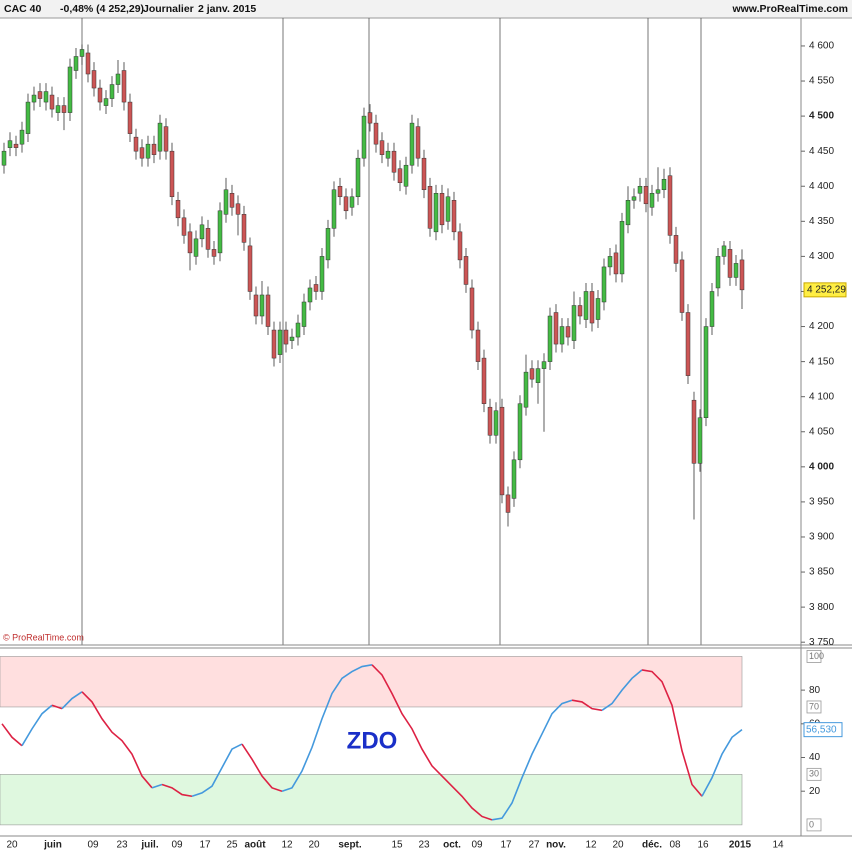 The image size is (852, 852). What do you see at coordinates (821, 326) in the screenshot?
I see `y-tick-label: 4 200` at bounding box center [821, 326].